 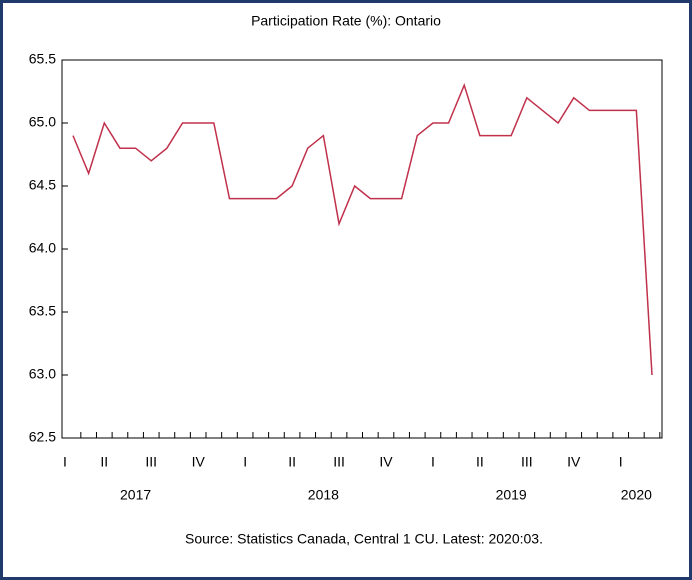 What do you see at coordinates (636, 495) in the screenshot?
I see `year-label: 2020` at bounding box center [636, 495].